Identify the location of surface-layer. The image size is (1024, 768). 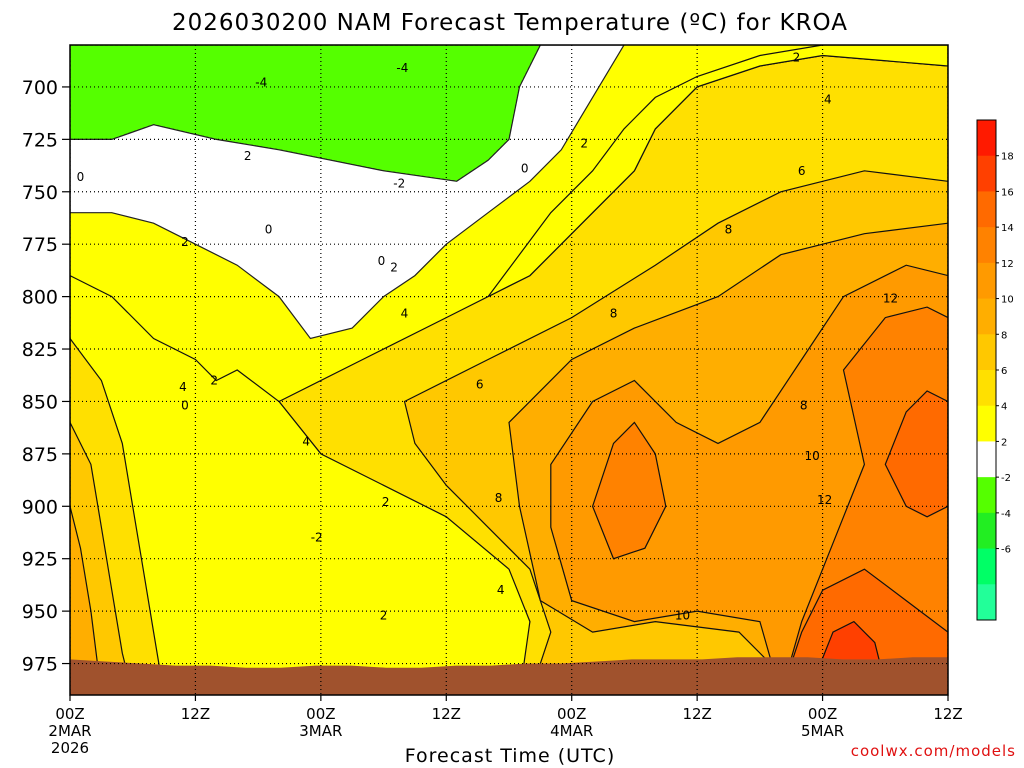
(509, 676).